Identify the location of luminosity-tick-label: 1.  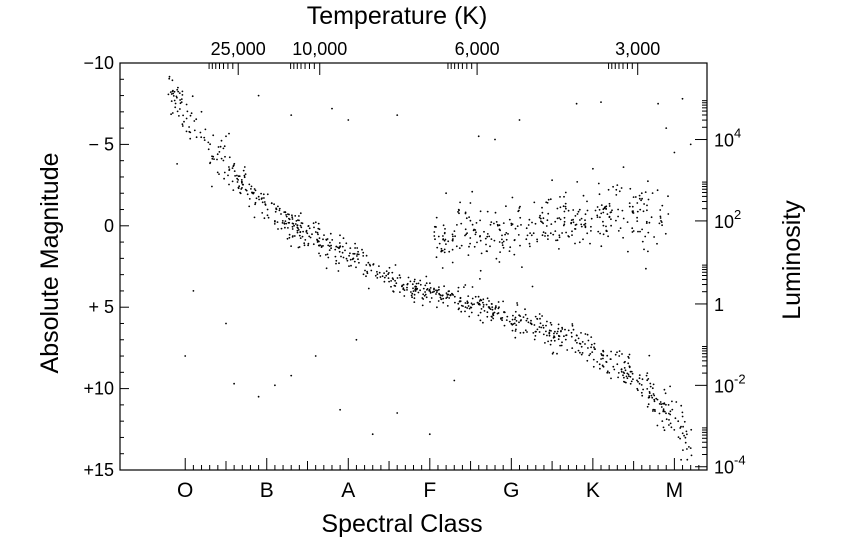
(719, 305).